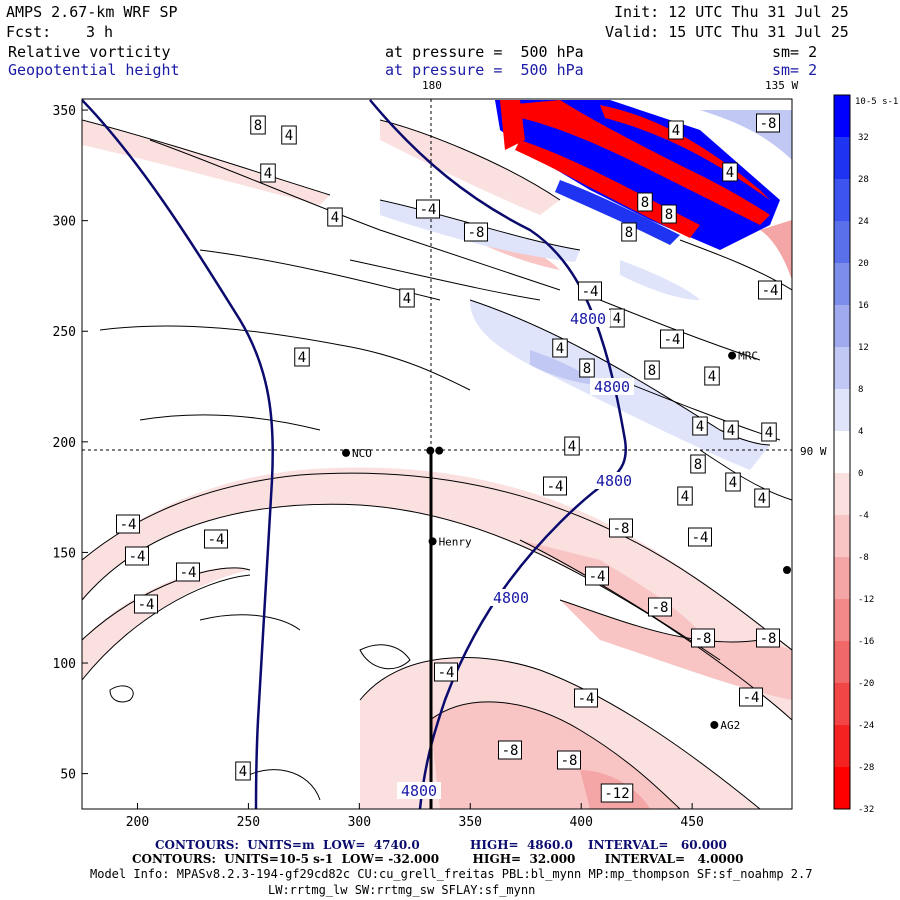 The width and height of the screenshot is (900, 900). What do you see at coordinates (863, 264) in the screenshot?
I see `colorbar-tick-label: 20` at bounding box center [863, 264].